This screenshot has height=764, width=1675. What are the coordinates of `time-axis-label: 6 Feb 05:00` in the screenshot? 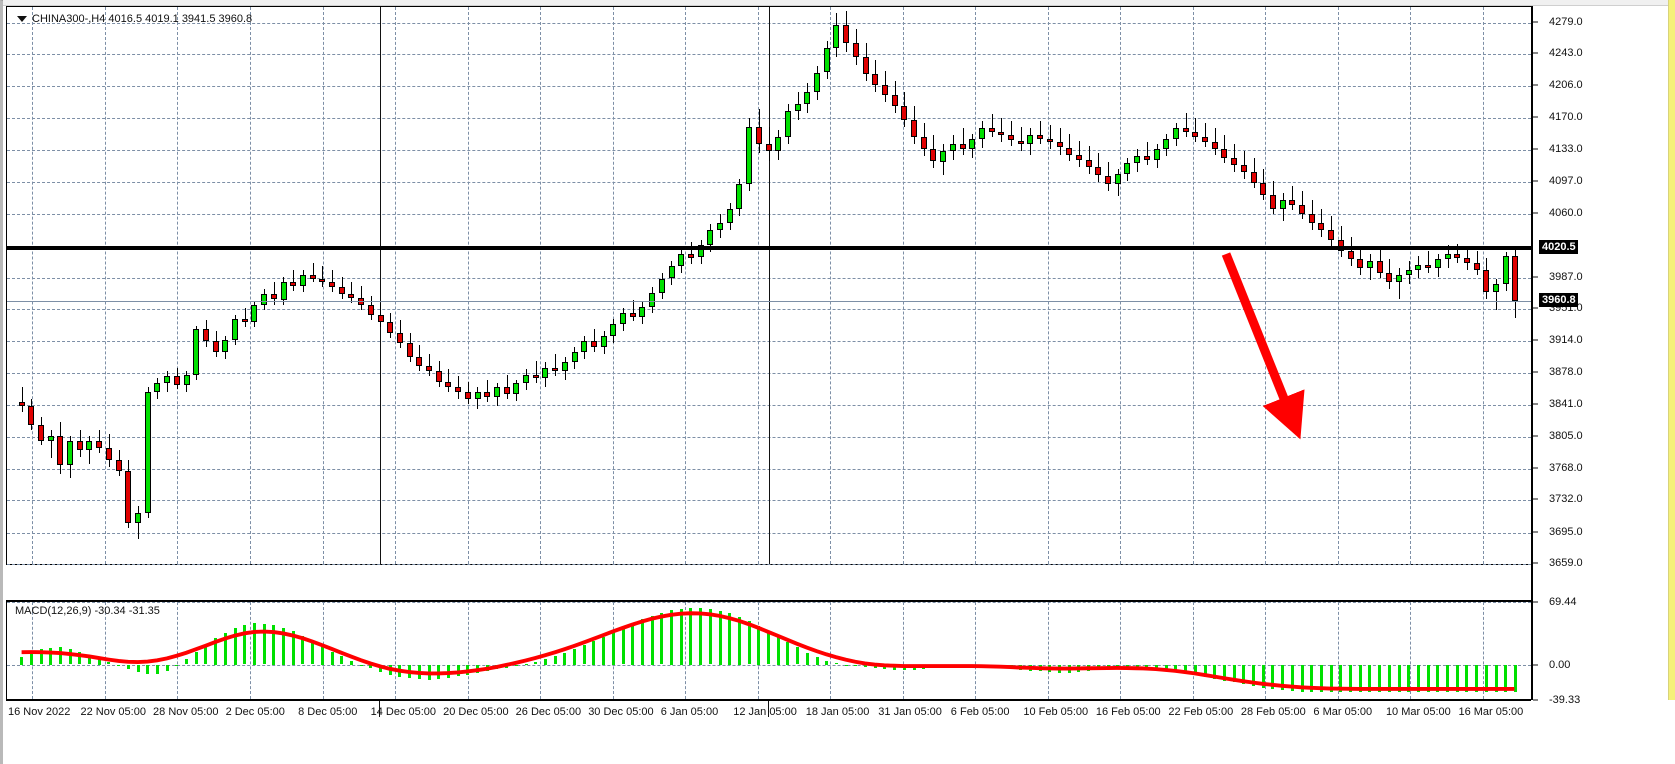 It's located at (980, 712).